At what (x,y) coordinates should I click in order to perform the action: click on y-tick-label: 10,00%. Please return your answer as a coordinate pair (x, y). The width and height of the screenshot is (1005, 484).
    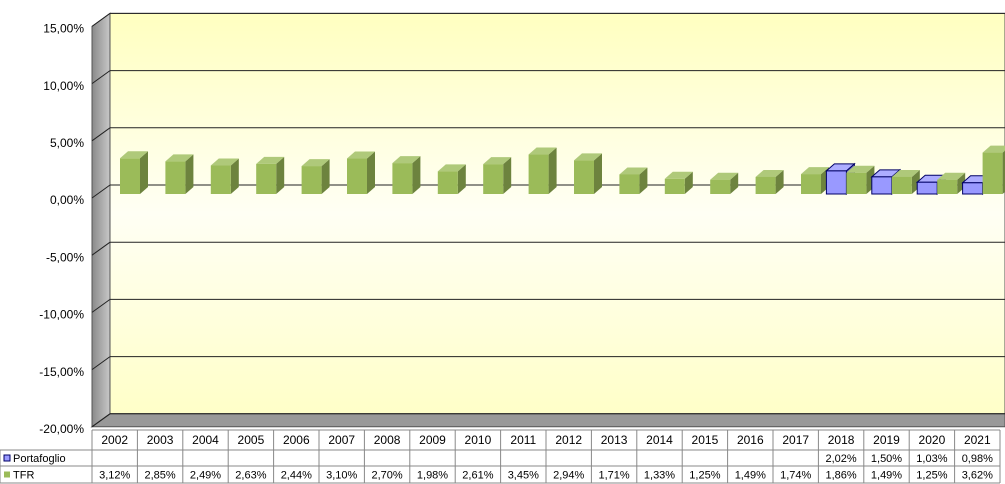
    Looking at the image, I should click on (63, 86).